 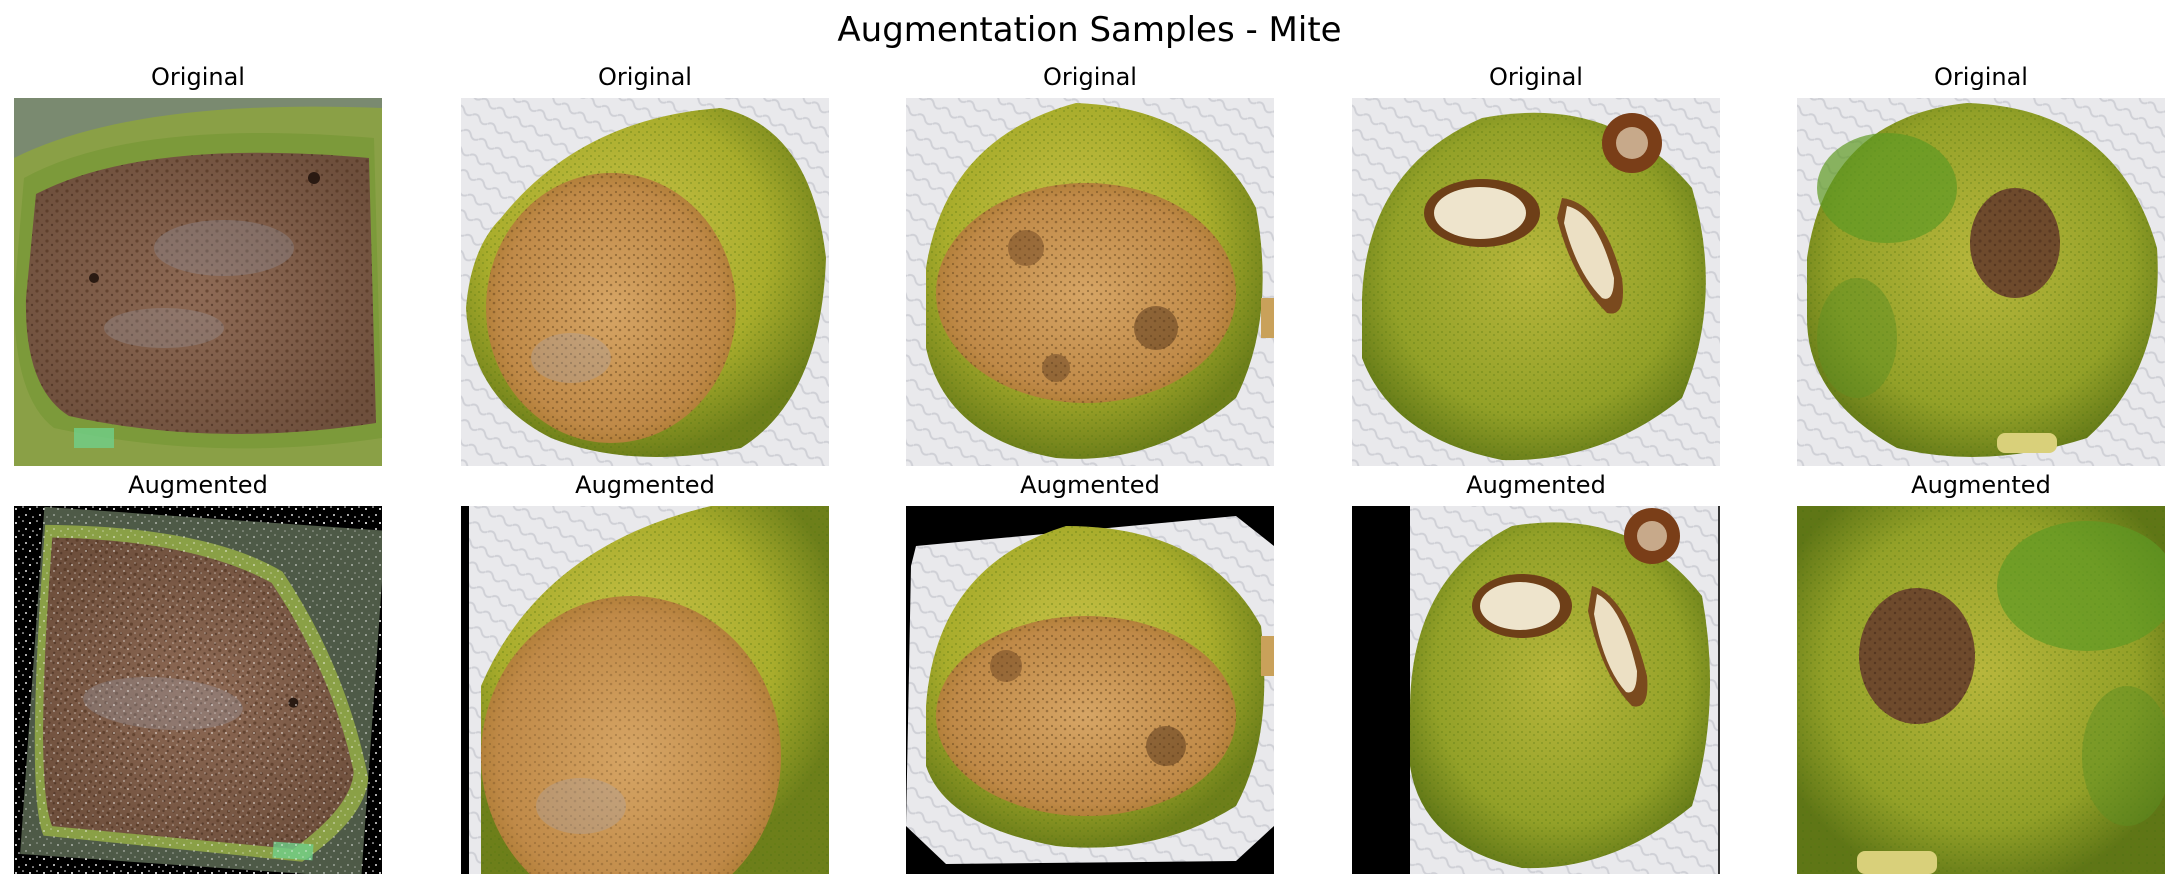 What do you see at coordinates (1536, 77) in the screenshot?
I see `panel-title-original-4: Original` at bounding box center [1536, 77].